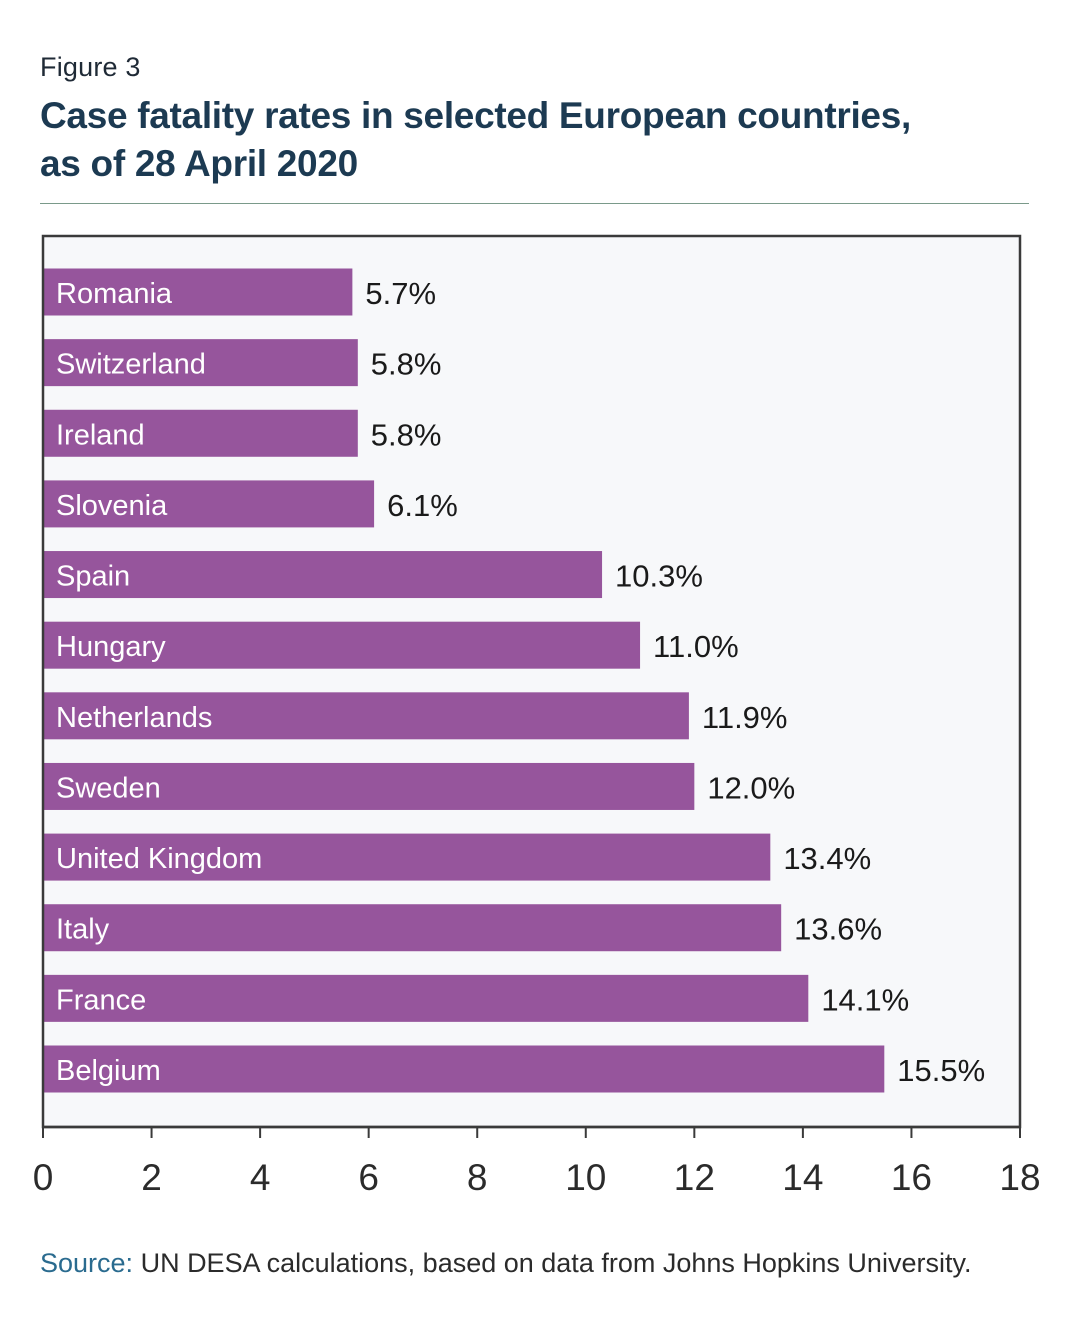  I want to click on bar-group-ireland: Ireland 5.8%, so click(242, 433).